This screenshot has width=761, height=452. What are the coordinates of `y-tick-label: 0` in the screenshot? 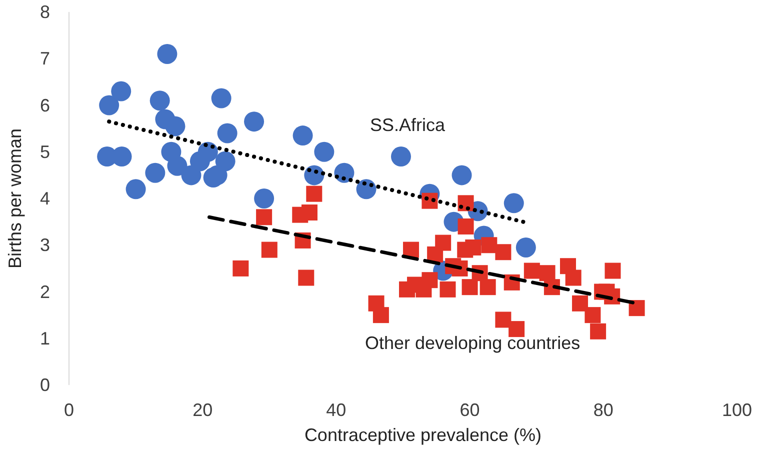 It's located at (45, 385).